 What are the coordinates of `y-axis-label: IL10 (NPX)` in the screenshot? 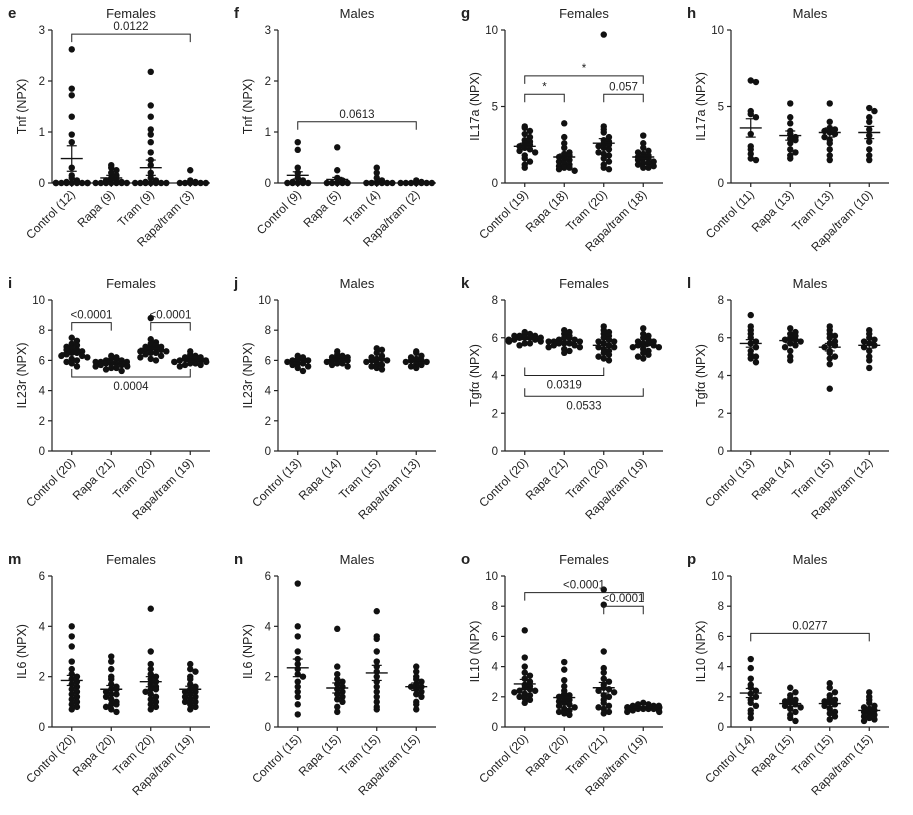 It's located at (475, 652).